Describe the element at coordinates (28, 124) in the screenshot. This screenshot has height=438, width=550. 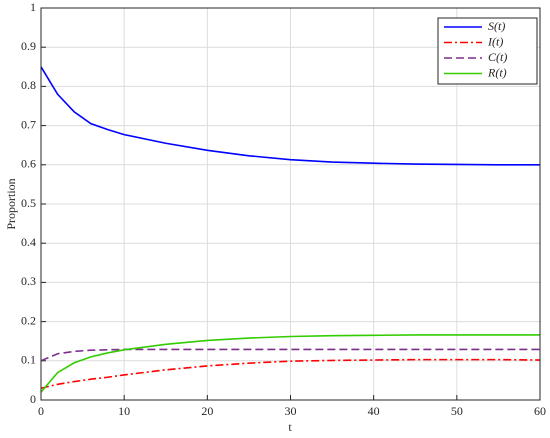
I see `y-tick-label: 0.7` at that location.